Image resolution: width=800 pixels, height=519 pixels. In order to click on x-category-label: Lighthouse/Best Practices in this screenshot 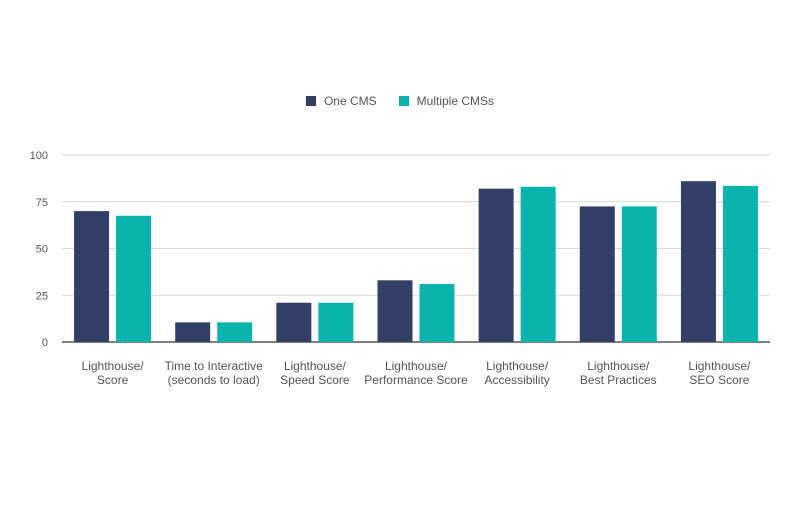, I will do `click(618, 373)`.